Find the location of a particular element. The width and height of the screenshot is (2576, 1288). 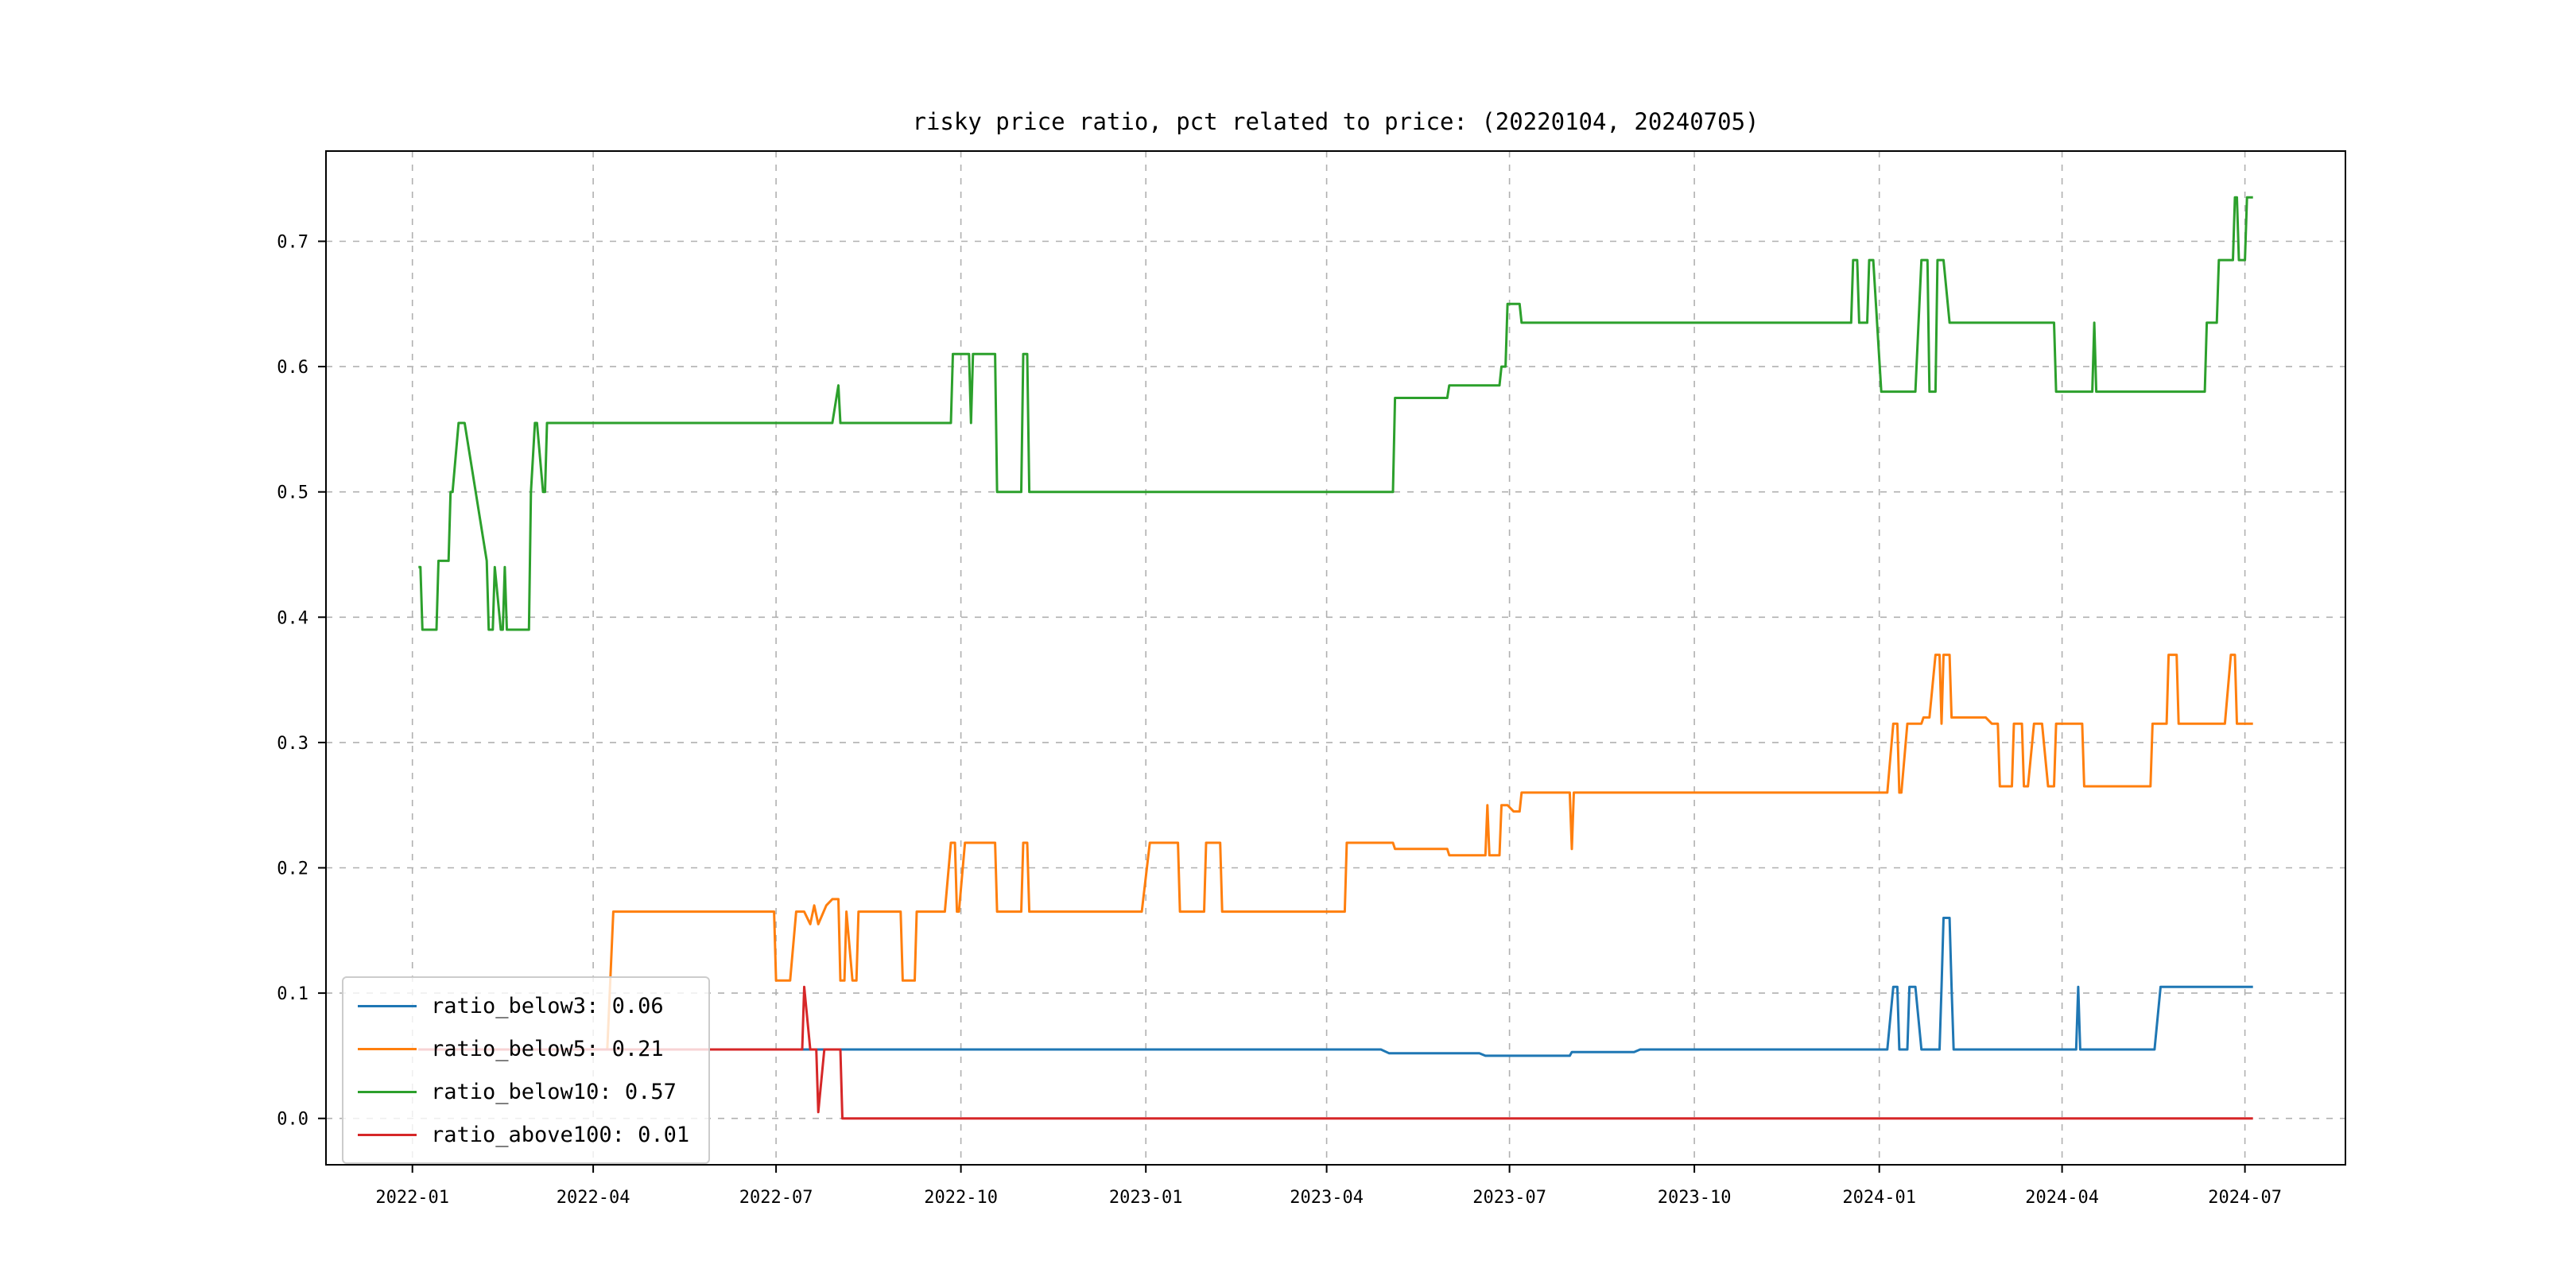

x-tick-label: 2022-07 is located at coordinates (776, 1198).